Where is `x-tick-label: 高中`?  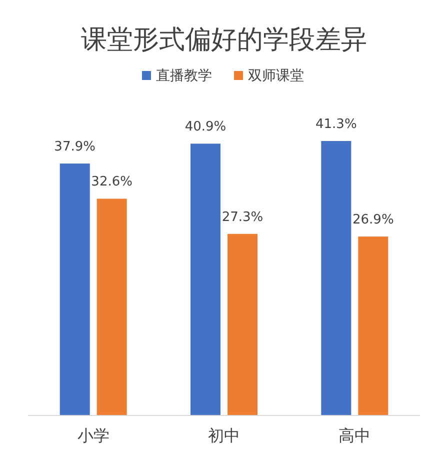
x-tick-label: 高中 is located at coordinates (354, 435).